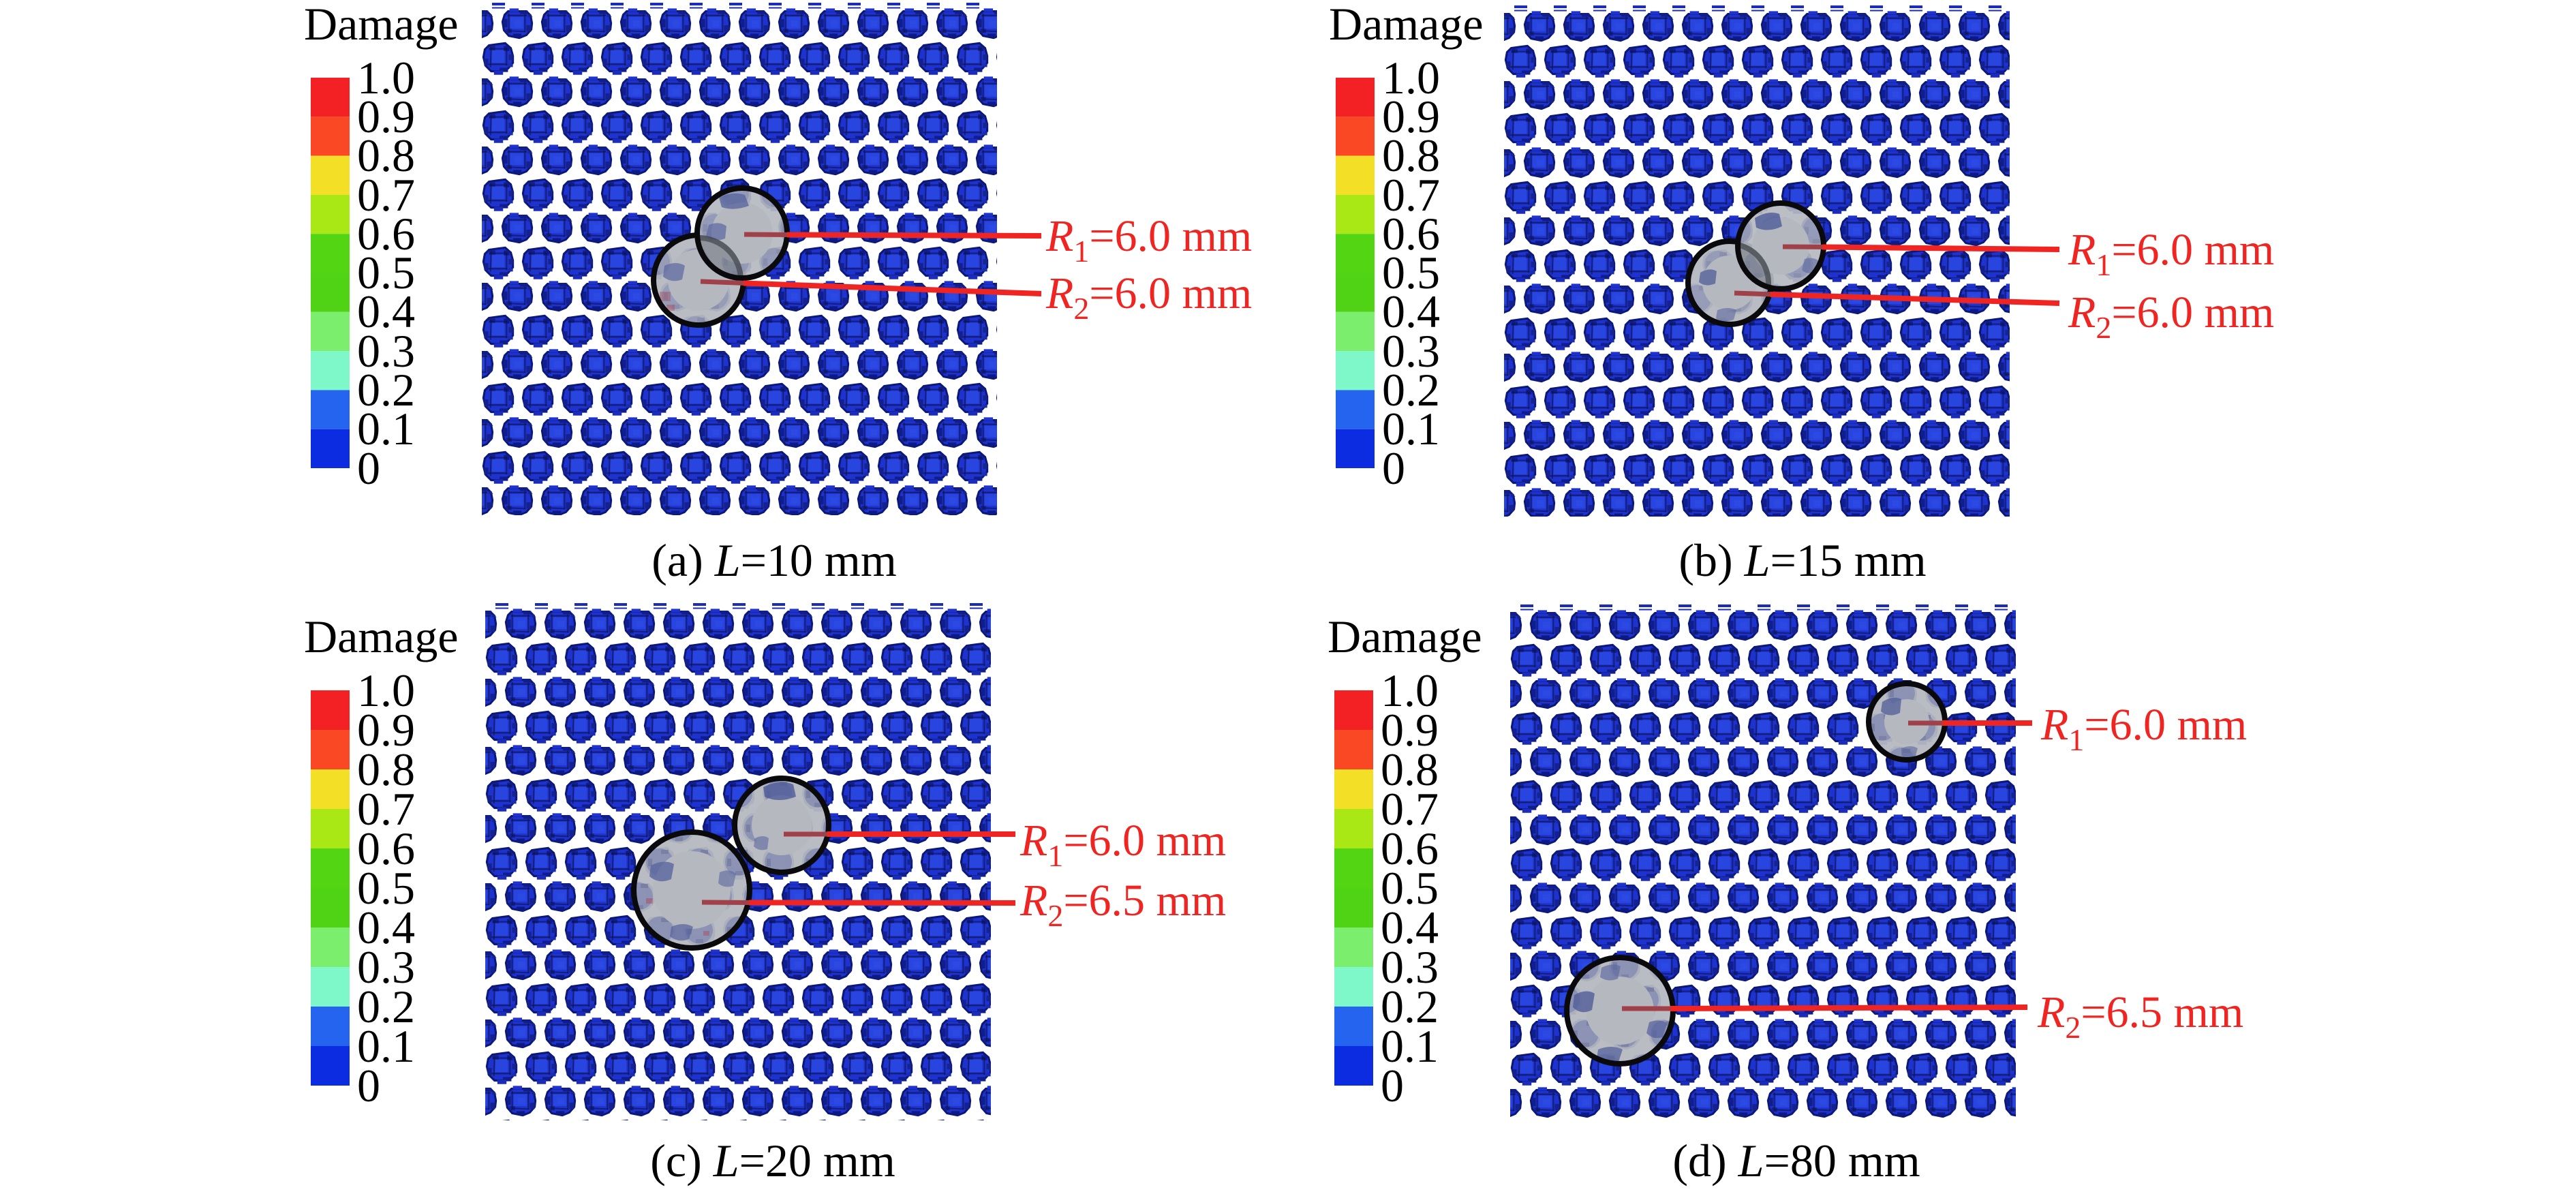  Describe the element at coordinates (772, 1160) in the screenshot. I see `svg-text: (c) L=20 mm` at that location.